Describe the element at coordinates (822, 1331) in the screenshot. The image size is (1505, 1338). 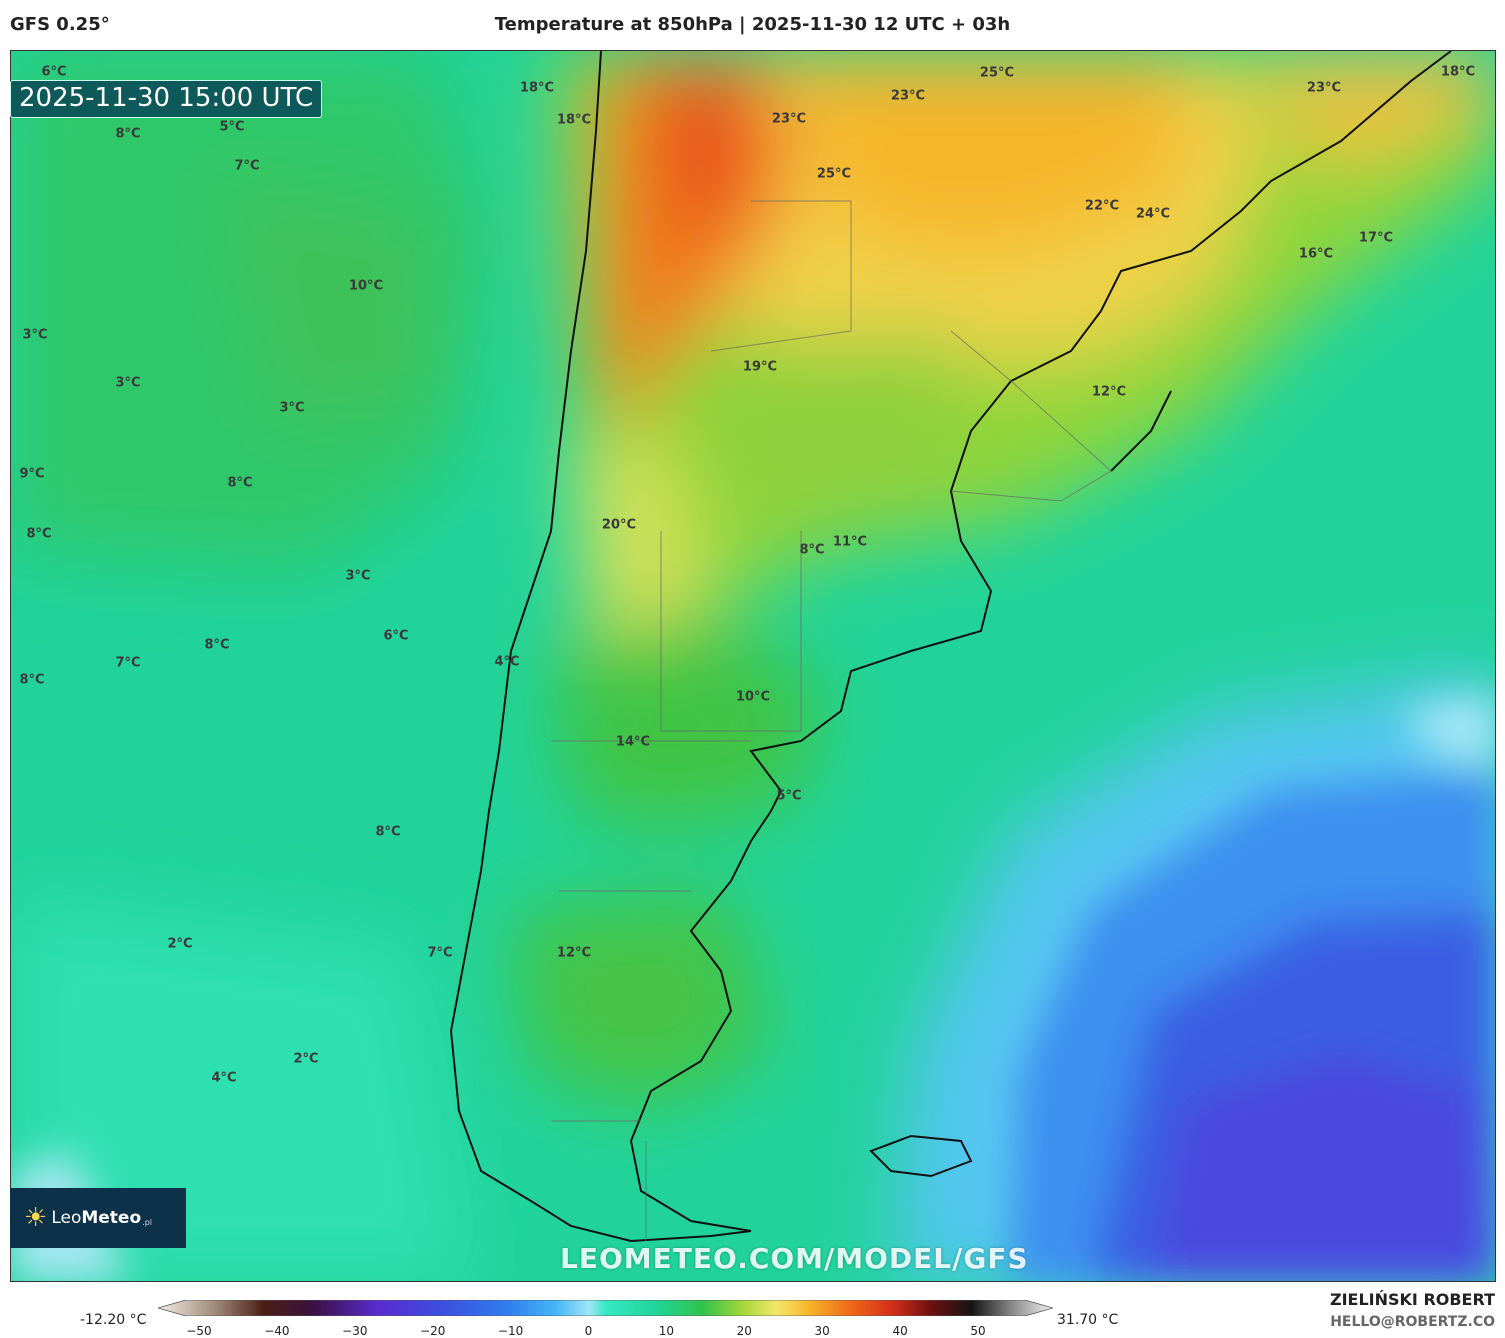
I see `colorbar-tick-label: 30` at that location.